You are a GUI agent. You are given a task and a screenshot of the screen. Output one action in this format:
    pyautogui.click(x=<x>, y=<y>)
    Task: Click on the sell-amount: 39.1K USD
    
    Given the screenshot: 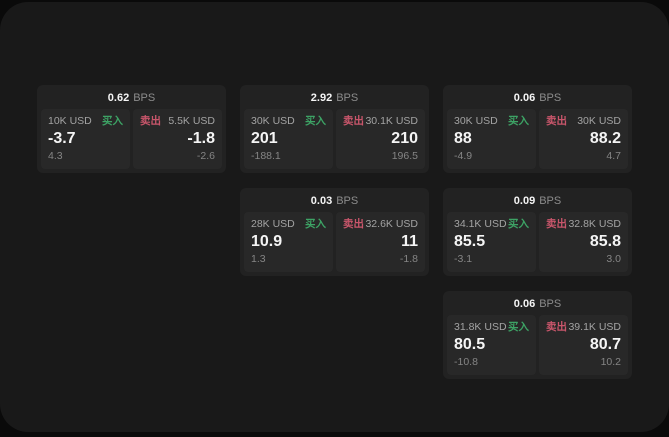 What is the action you would take?
    pyautogui.click(x=594, y=327)
    